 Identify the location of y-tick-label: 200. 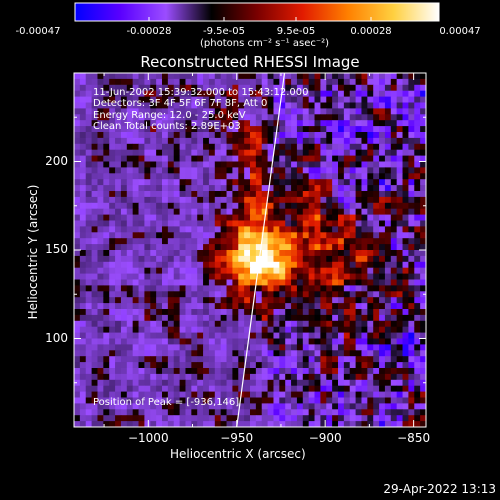
(56, 160).